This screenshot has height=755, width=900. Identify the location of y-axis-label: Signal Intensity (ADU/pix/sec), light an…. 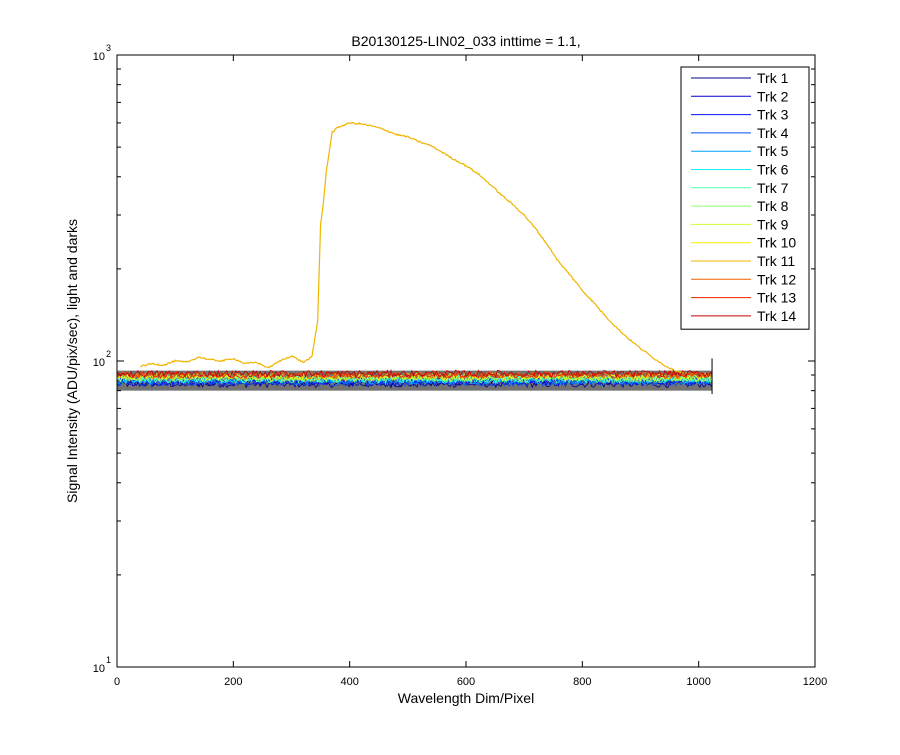
(72, 361).